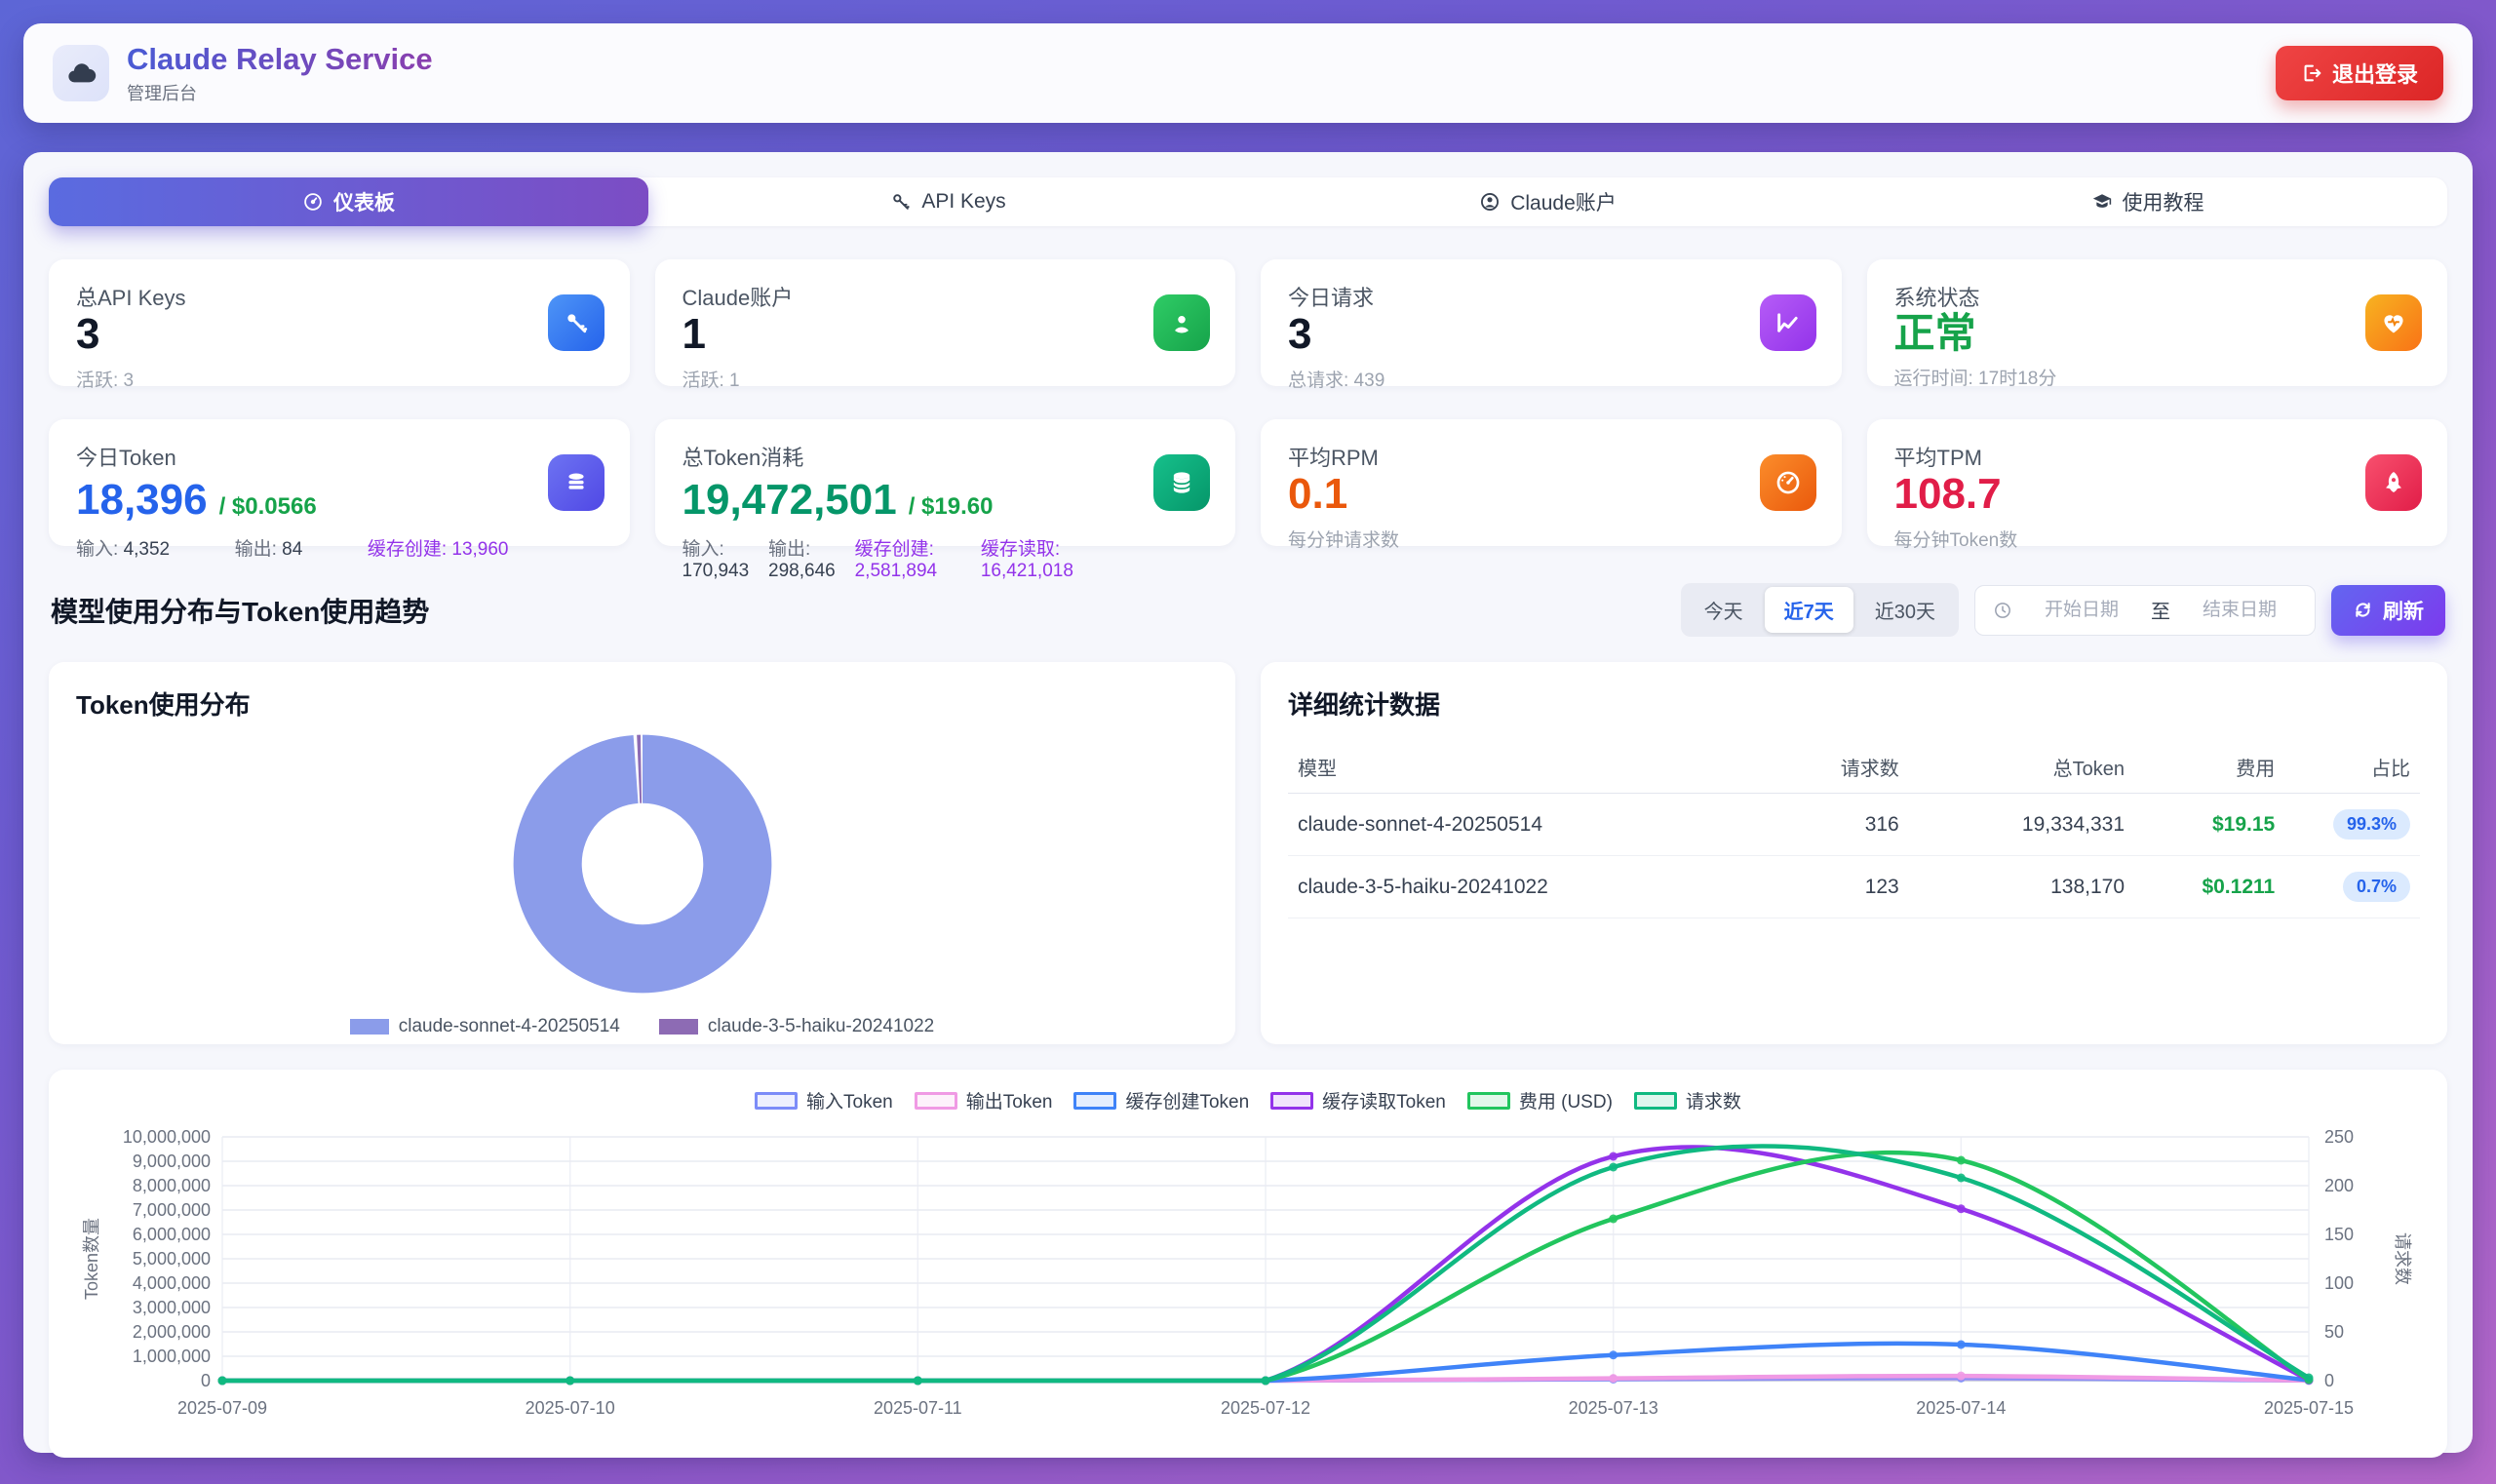 This screenshot has height=1484, width=2496. Describe the element at coordinates (2376, 887) in the screenshot. I see `share-badge: 0.7%` at that location.